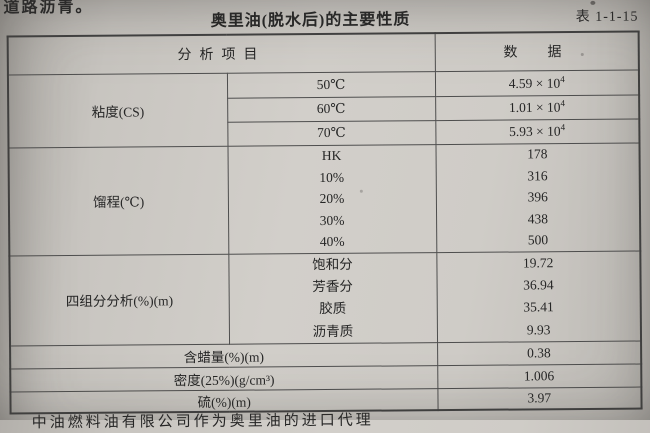 The height and width of the screenshot is (433, 650). I want to click on four-component-conditions-cell: 饱和分 芳香分 胶质 沥青质, so click(333, 298).